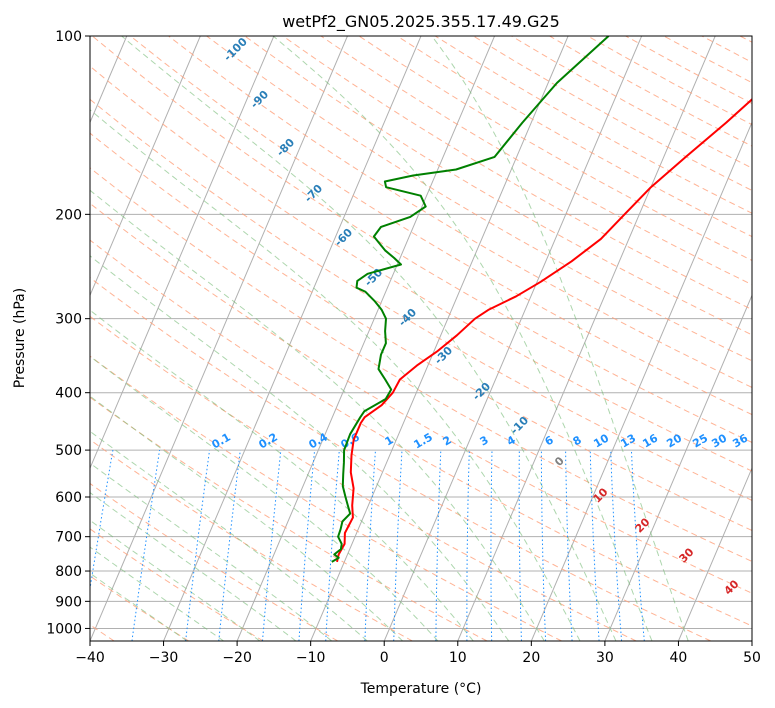 This screenshot has width=775, height=708. What do you see at coordinates (68, 538) in the screenshot?
I see `y-tick-label: 700` at bounding box center [68, 538].